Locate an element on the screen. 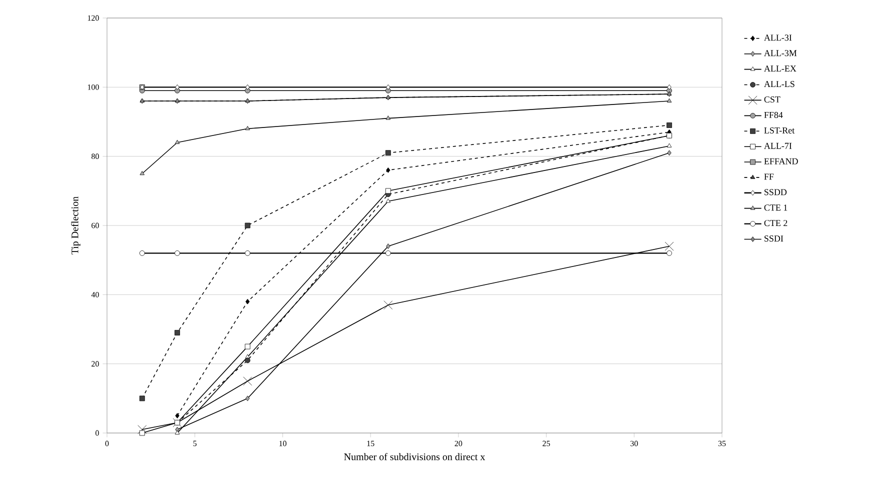  x-tick-label: 5 is located at coordinates (195, 443).